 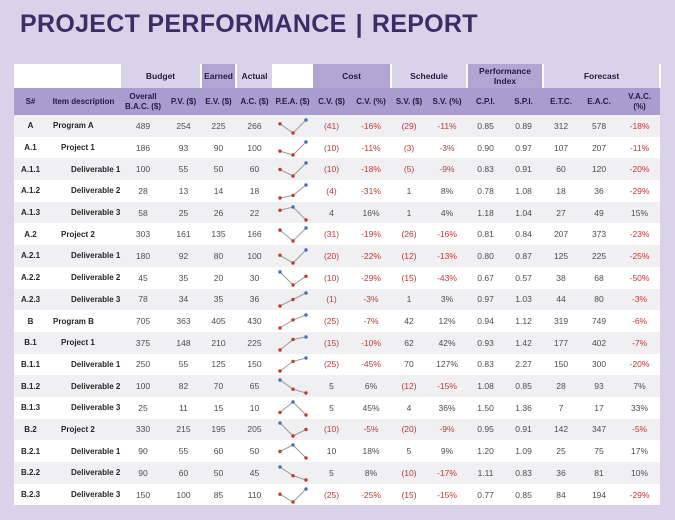 What do you see at coordinates (371, 429) in the screenshot?
I see `cell-b.2-cv_pct: -5%` at bounding box center [371, 429].